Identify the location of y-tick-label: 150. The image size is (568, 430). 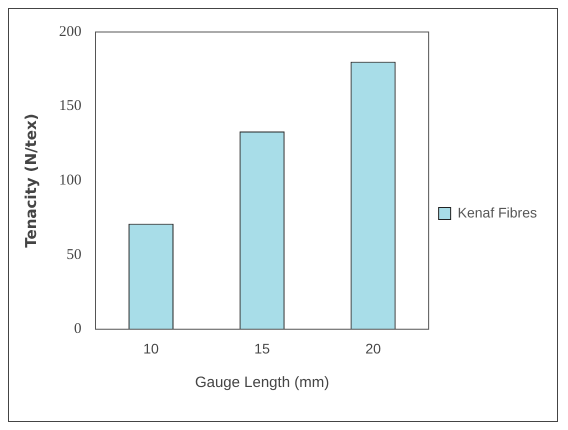
(70, 106).